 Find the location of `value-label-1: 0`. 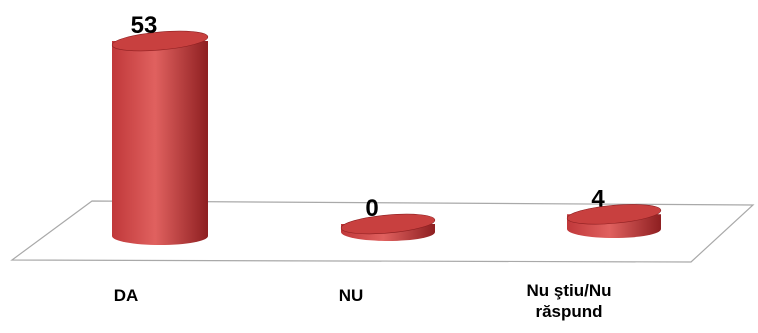

value-label-1: 0 is located at coordinates (371, 208).